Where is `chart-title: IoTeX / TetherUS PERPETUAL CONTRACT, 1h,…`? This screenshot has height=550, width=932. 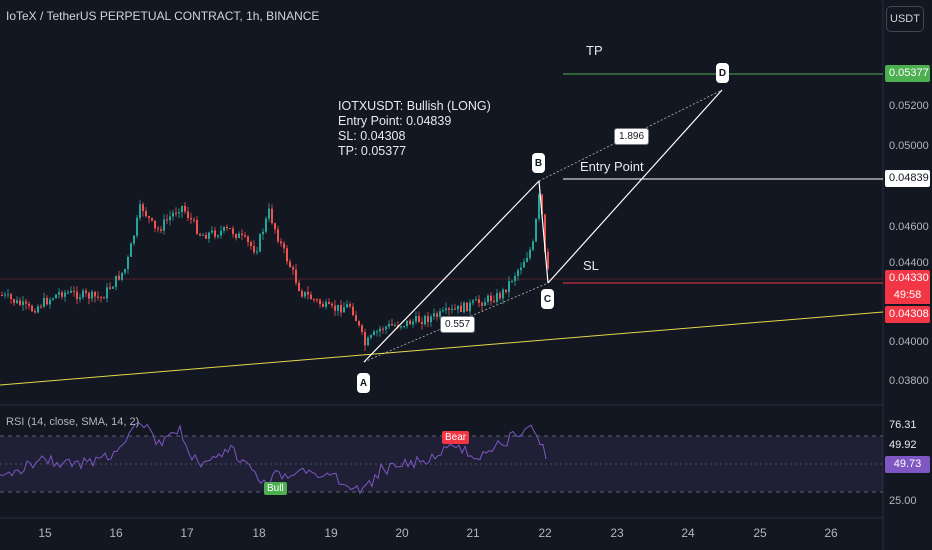
chart-title: IoTeX / TetherUS PERPETUAL CONTRACT, 1h,… is located at coordinates (163, 16).